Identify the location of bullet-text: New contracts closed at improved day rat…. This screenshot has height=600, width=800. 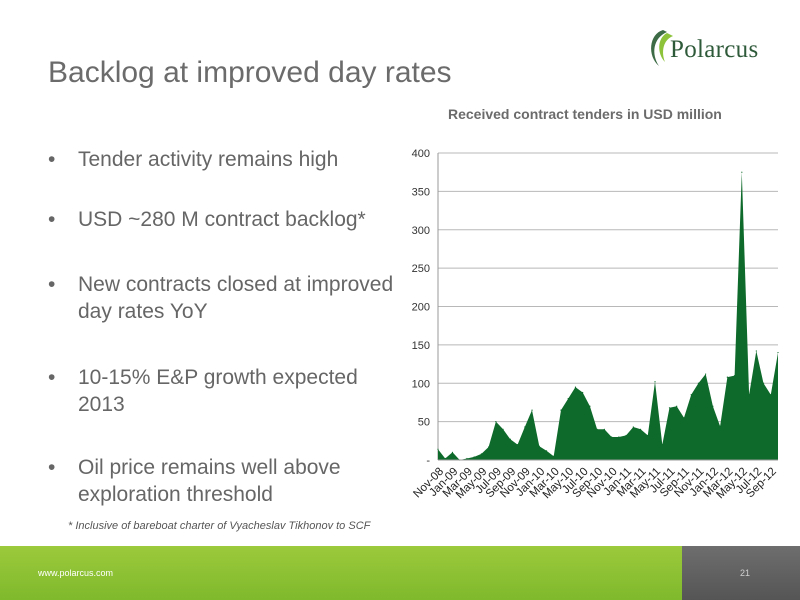
(236, 298).